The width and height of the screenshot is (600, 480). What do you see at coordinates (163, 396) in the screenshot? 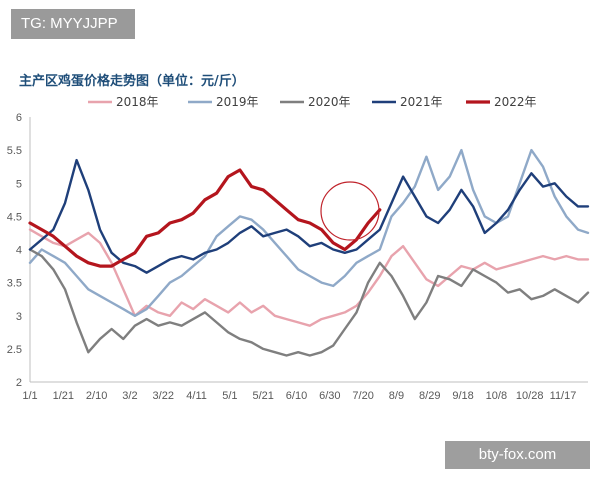
I see `x-tick-label: 3/22` at bounding box center [163, 396].